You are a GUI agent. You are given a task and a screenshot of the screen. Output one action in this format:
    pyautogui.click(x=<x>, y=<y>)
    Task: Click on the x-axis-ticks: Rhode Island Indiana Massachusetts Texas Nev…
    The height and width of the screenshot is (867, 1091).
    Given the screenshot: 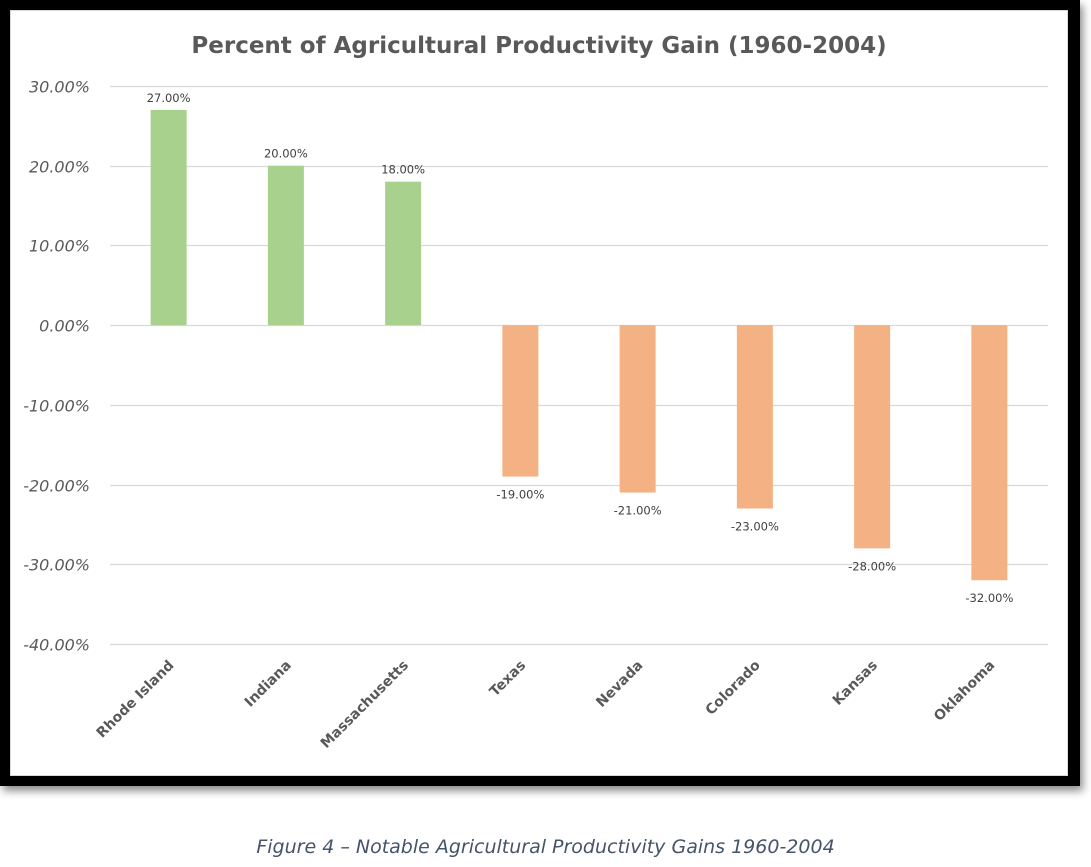 What is the action you would take?
    pyautogui.click(x=546, y=704)
    